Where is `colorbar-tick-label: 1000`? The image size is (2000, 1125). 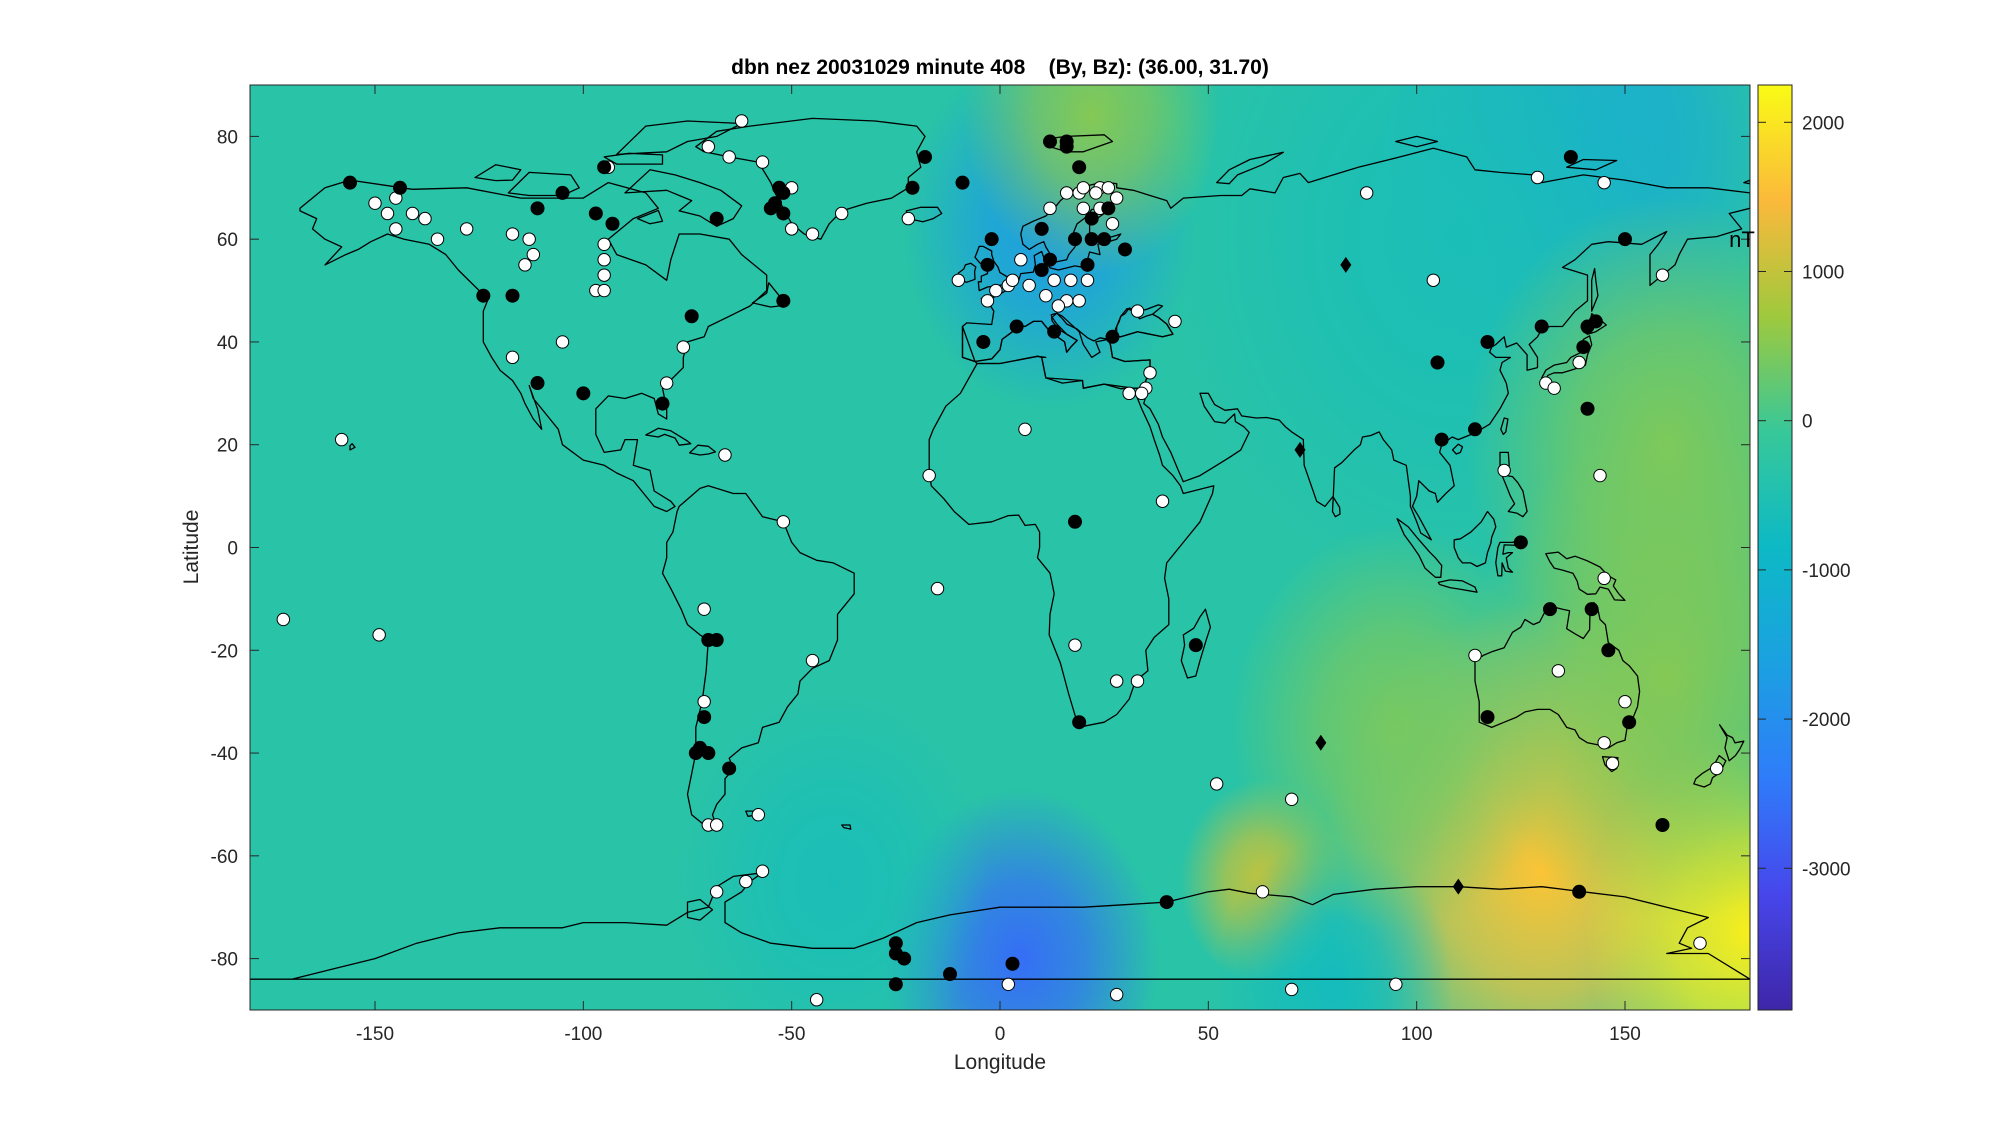
colorbar-tick-label: 1000 is located at coordinates (1823, 272).